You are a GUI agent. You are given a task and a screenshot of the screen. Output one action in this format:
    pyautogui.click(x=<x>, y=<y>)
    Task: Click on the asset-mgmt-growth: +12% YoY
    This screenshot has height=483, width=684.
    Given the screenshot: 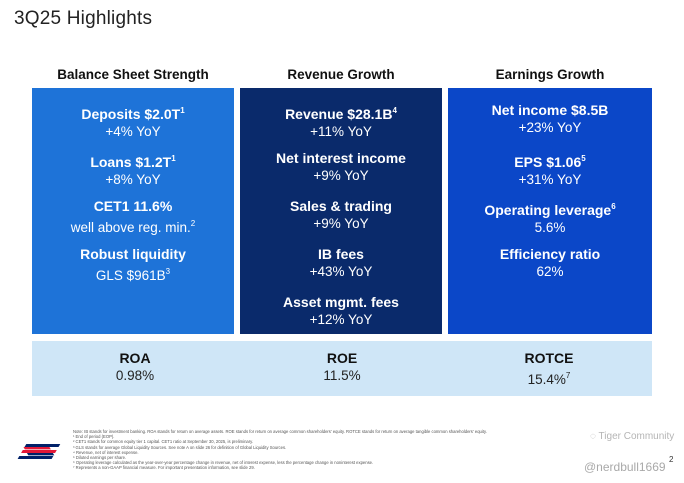 What is the action you would take?
    pyautogui.click(x=341, y=319)
    